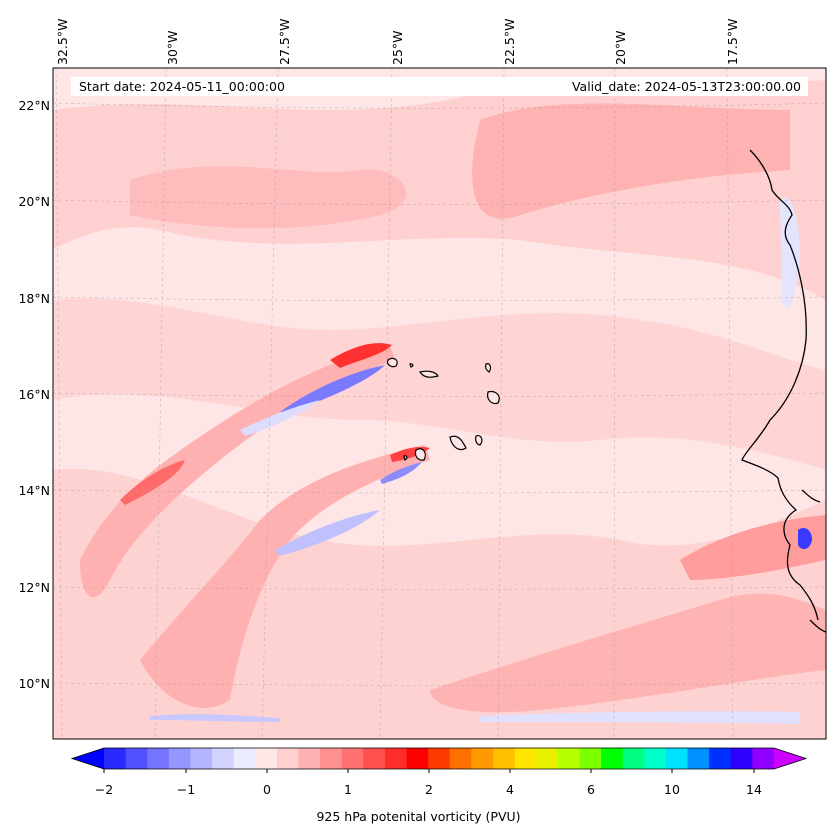 The image size is (837, 836). I want to click on valid-date-label: Valid_date: 2024-05-13T23:00:00.00, so click(686, 86).